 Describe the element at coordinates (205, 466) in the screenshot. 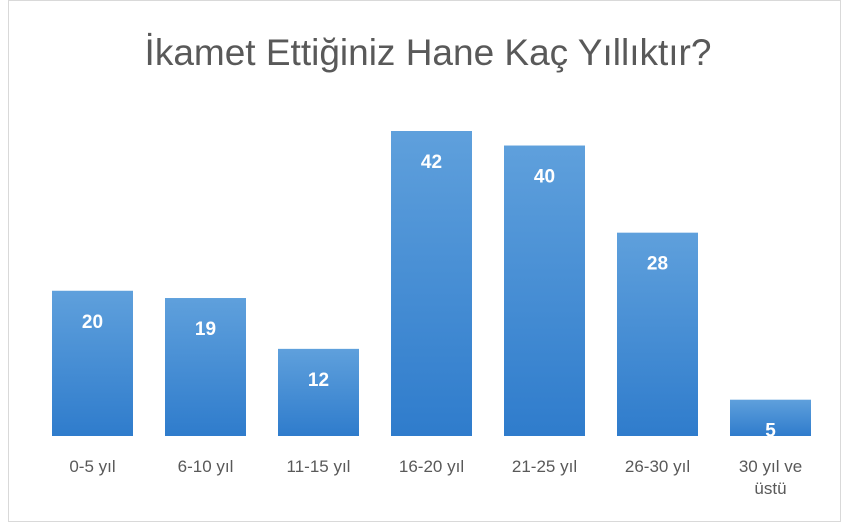

I see `x-tick-label: 6-10 yıl` at that location.